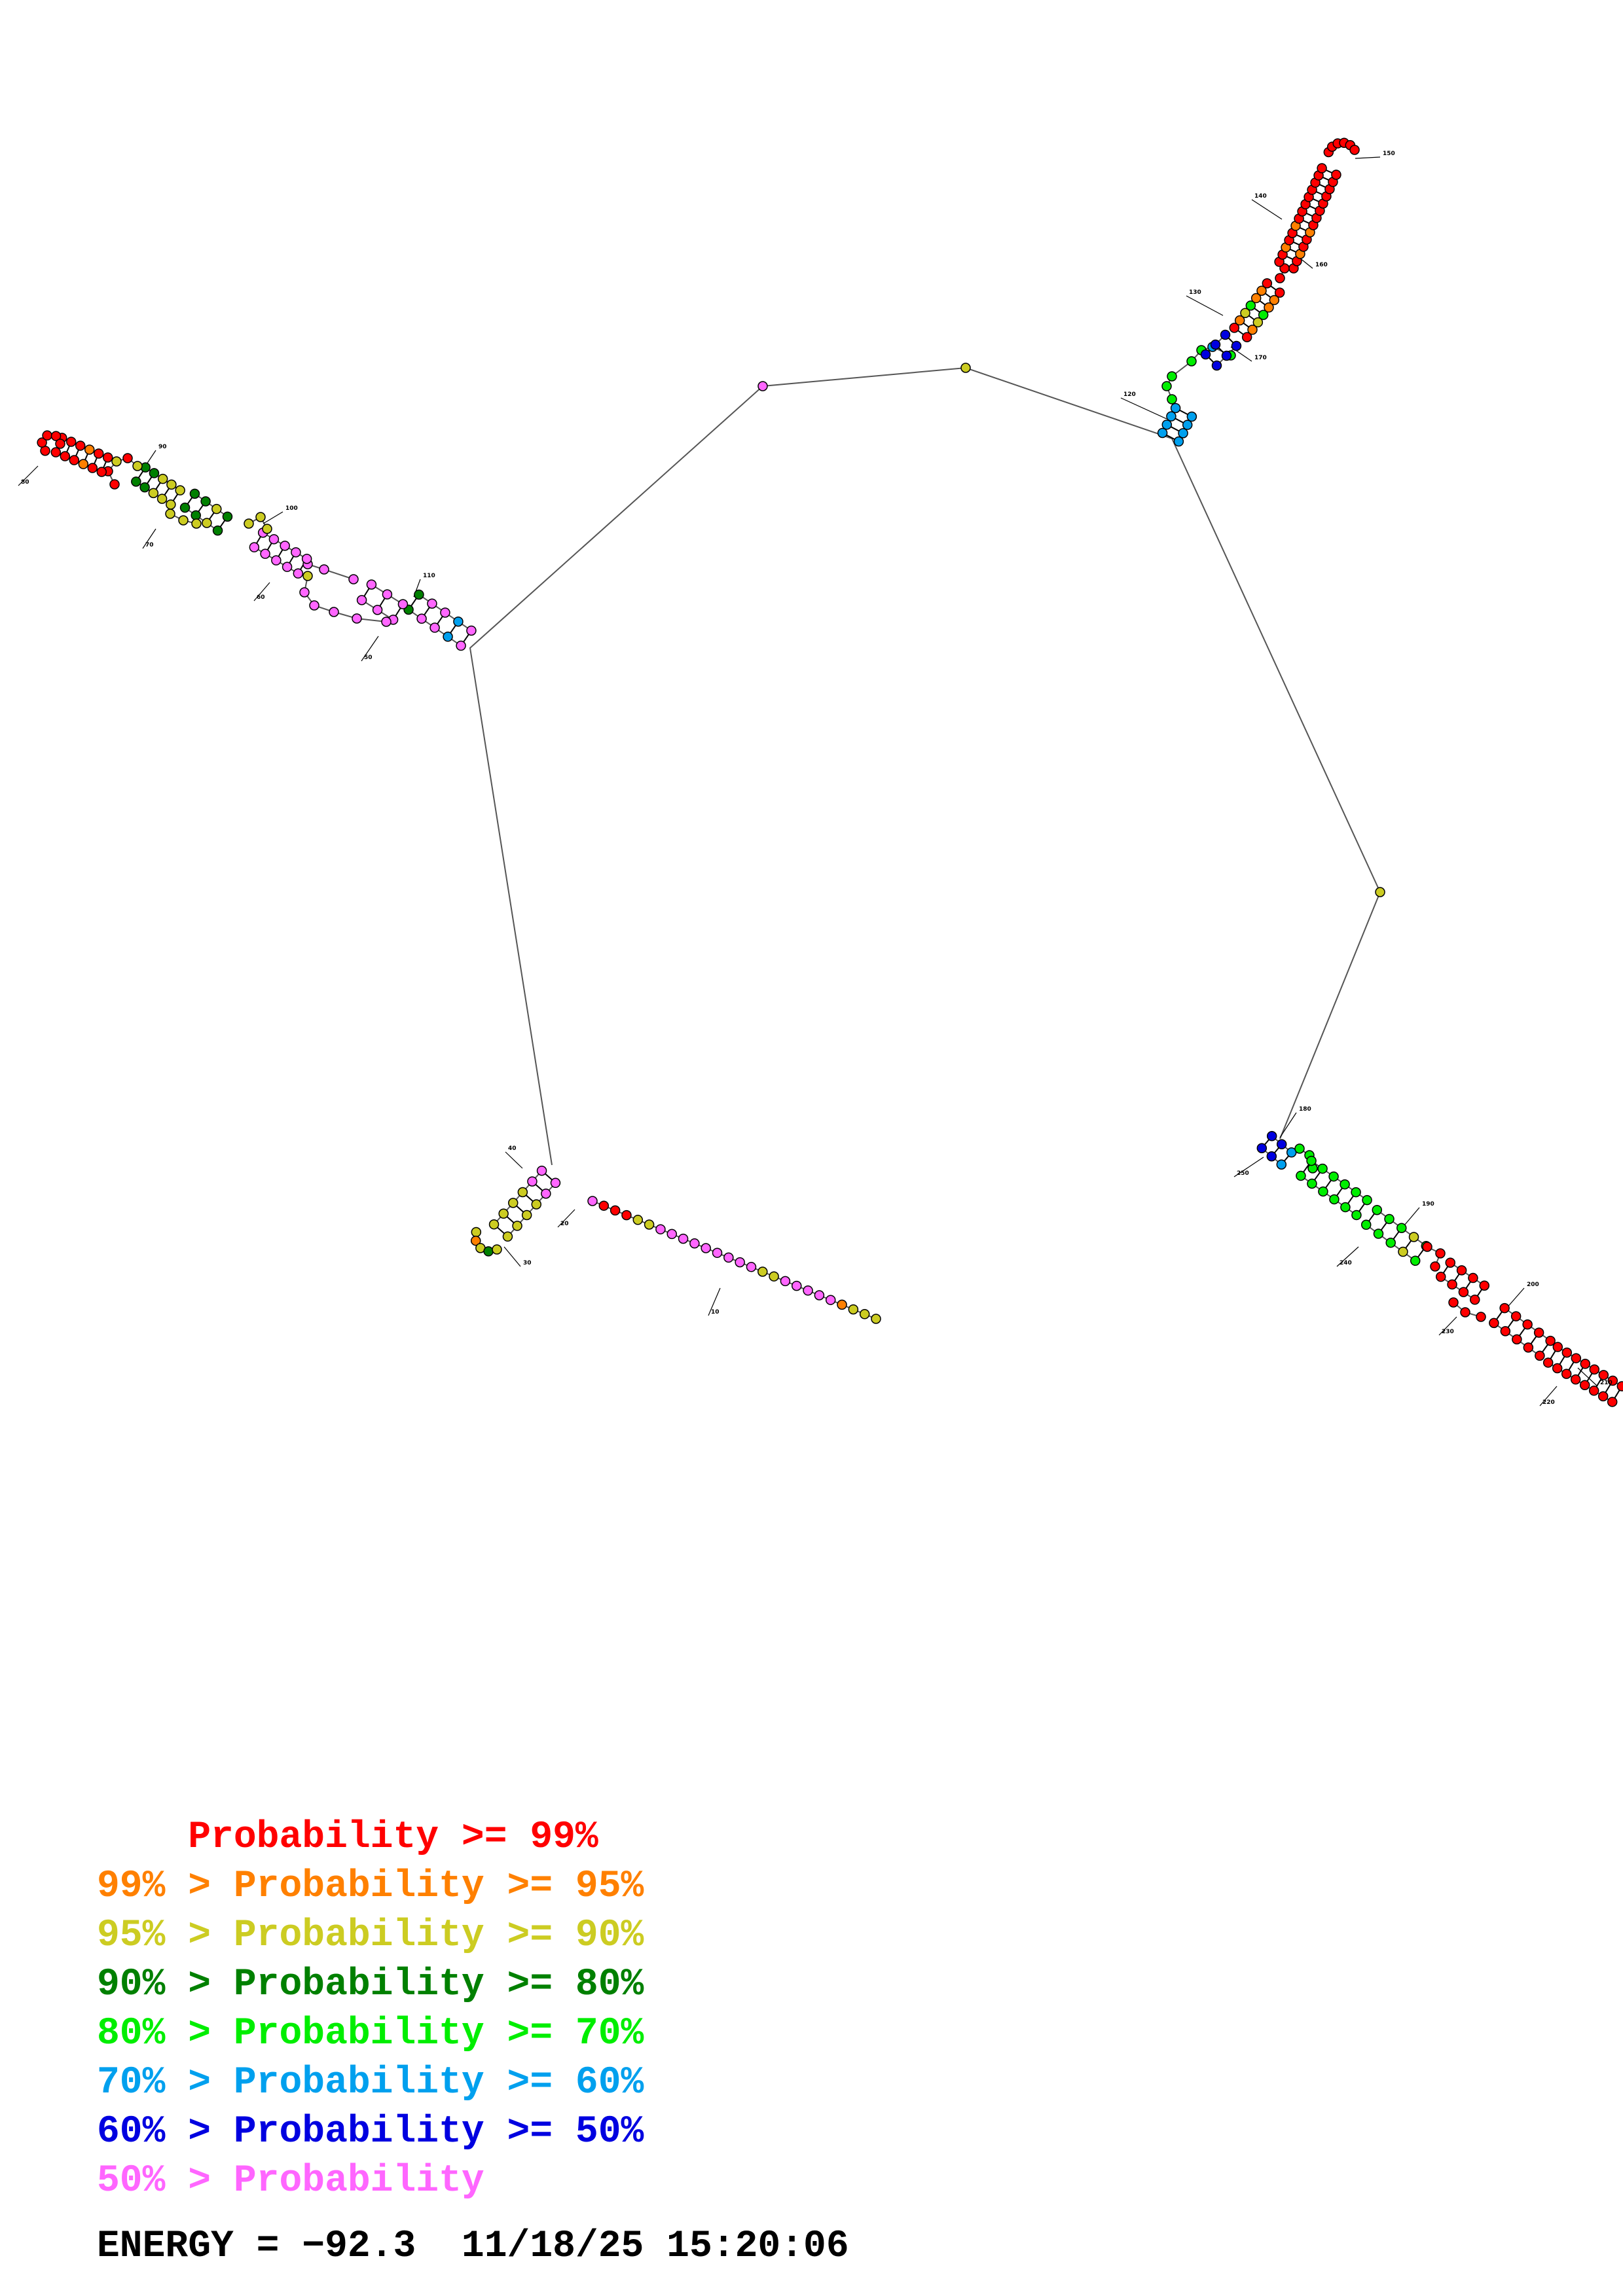 The image size is (1623, 2296). I want to click on position-label: 20, so click(564, 1224).